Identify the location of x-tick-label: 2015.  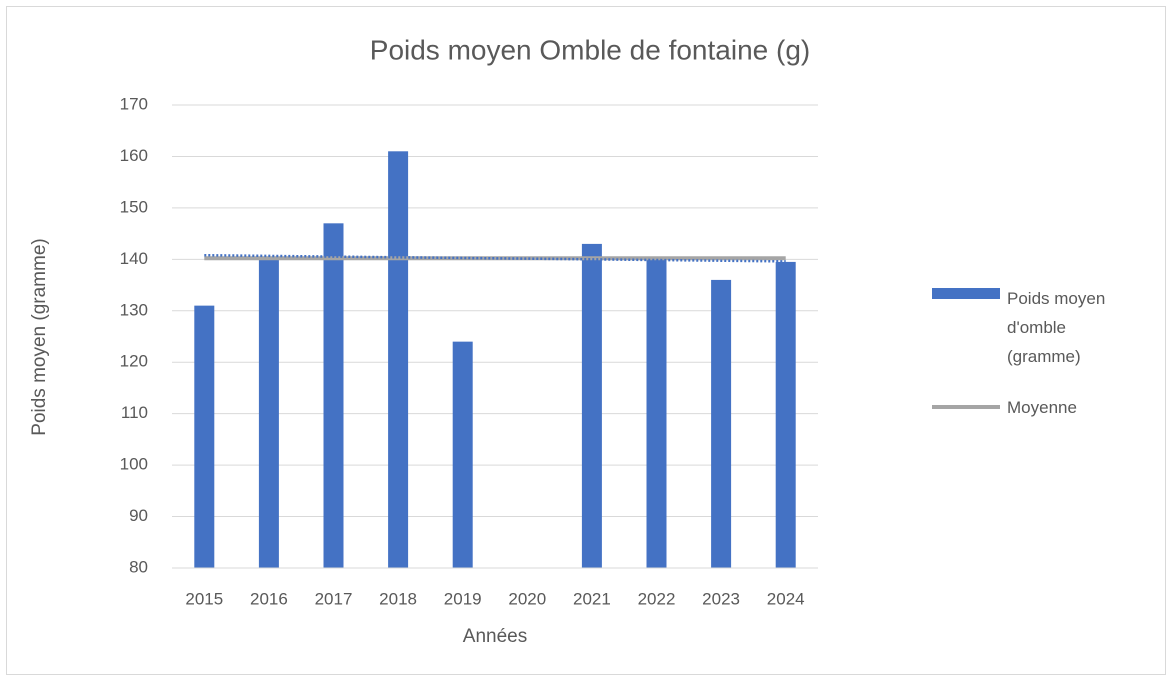
(204, 598).